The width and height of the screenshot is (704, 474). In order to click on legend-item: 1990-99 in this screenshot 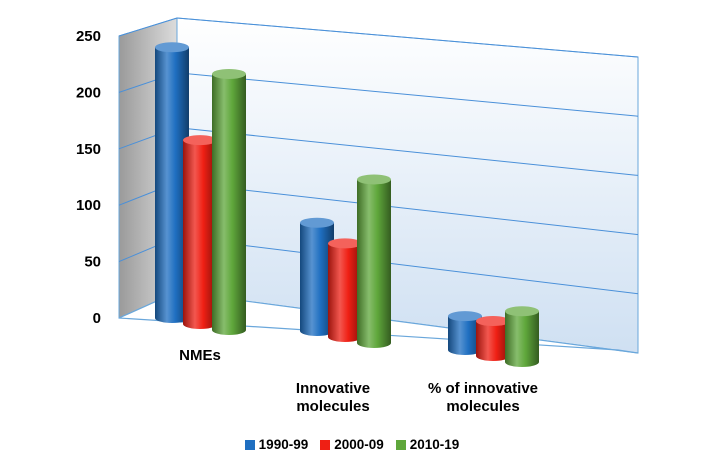, I will do `click(276, 444)`.